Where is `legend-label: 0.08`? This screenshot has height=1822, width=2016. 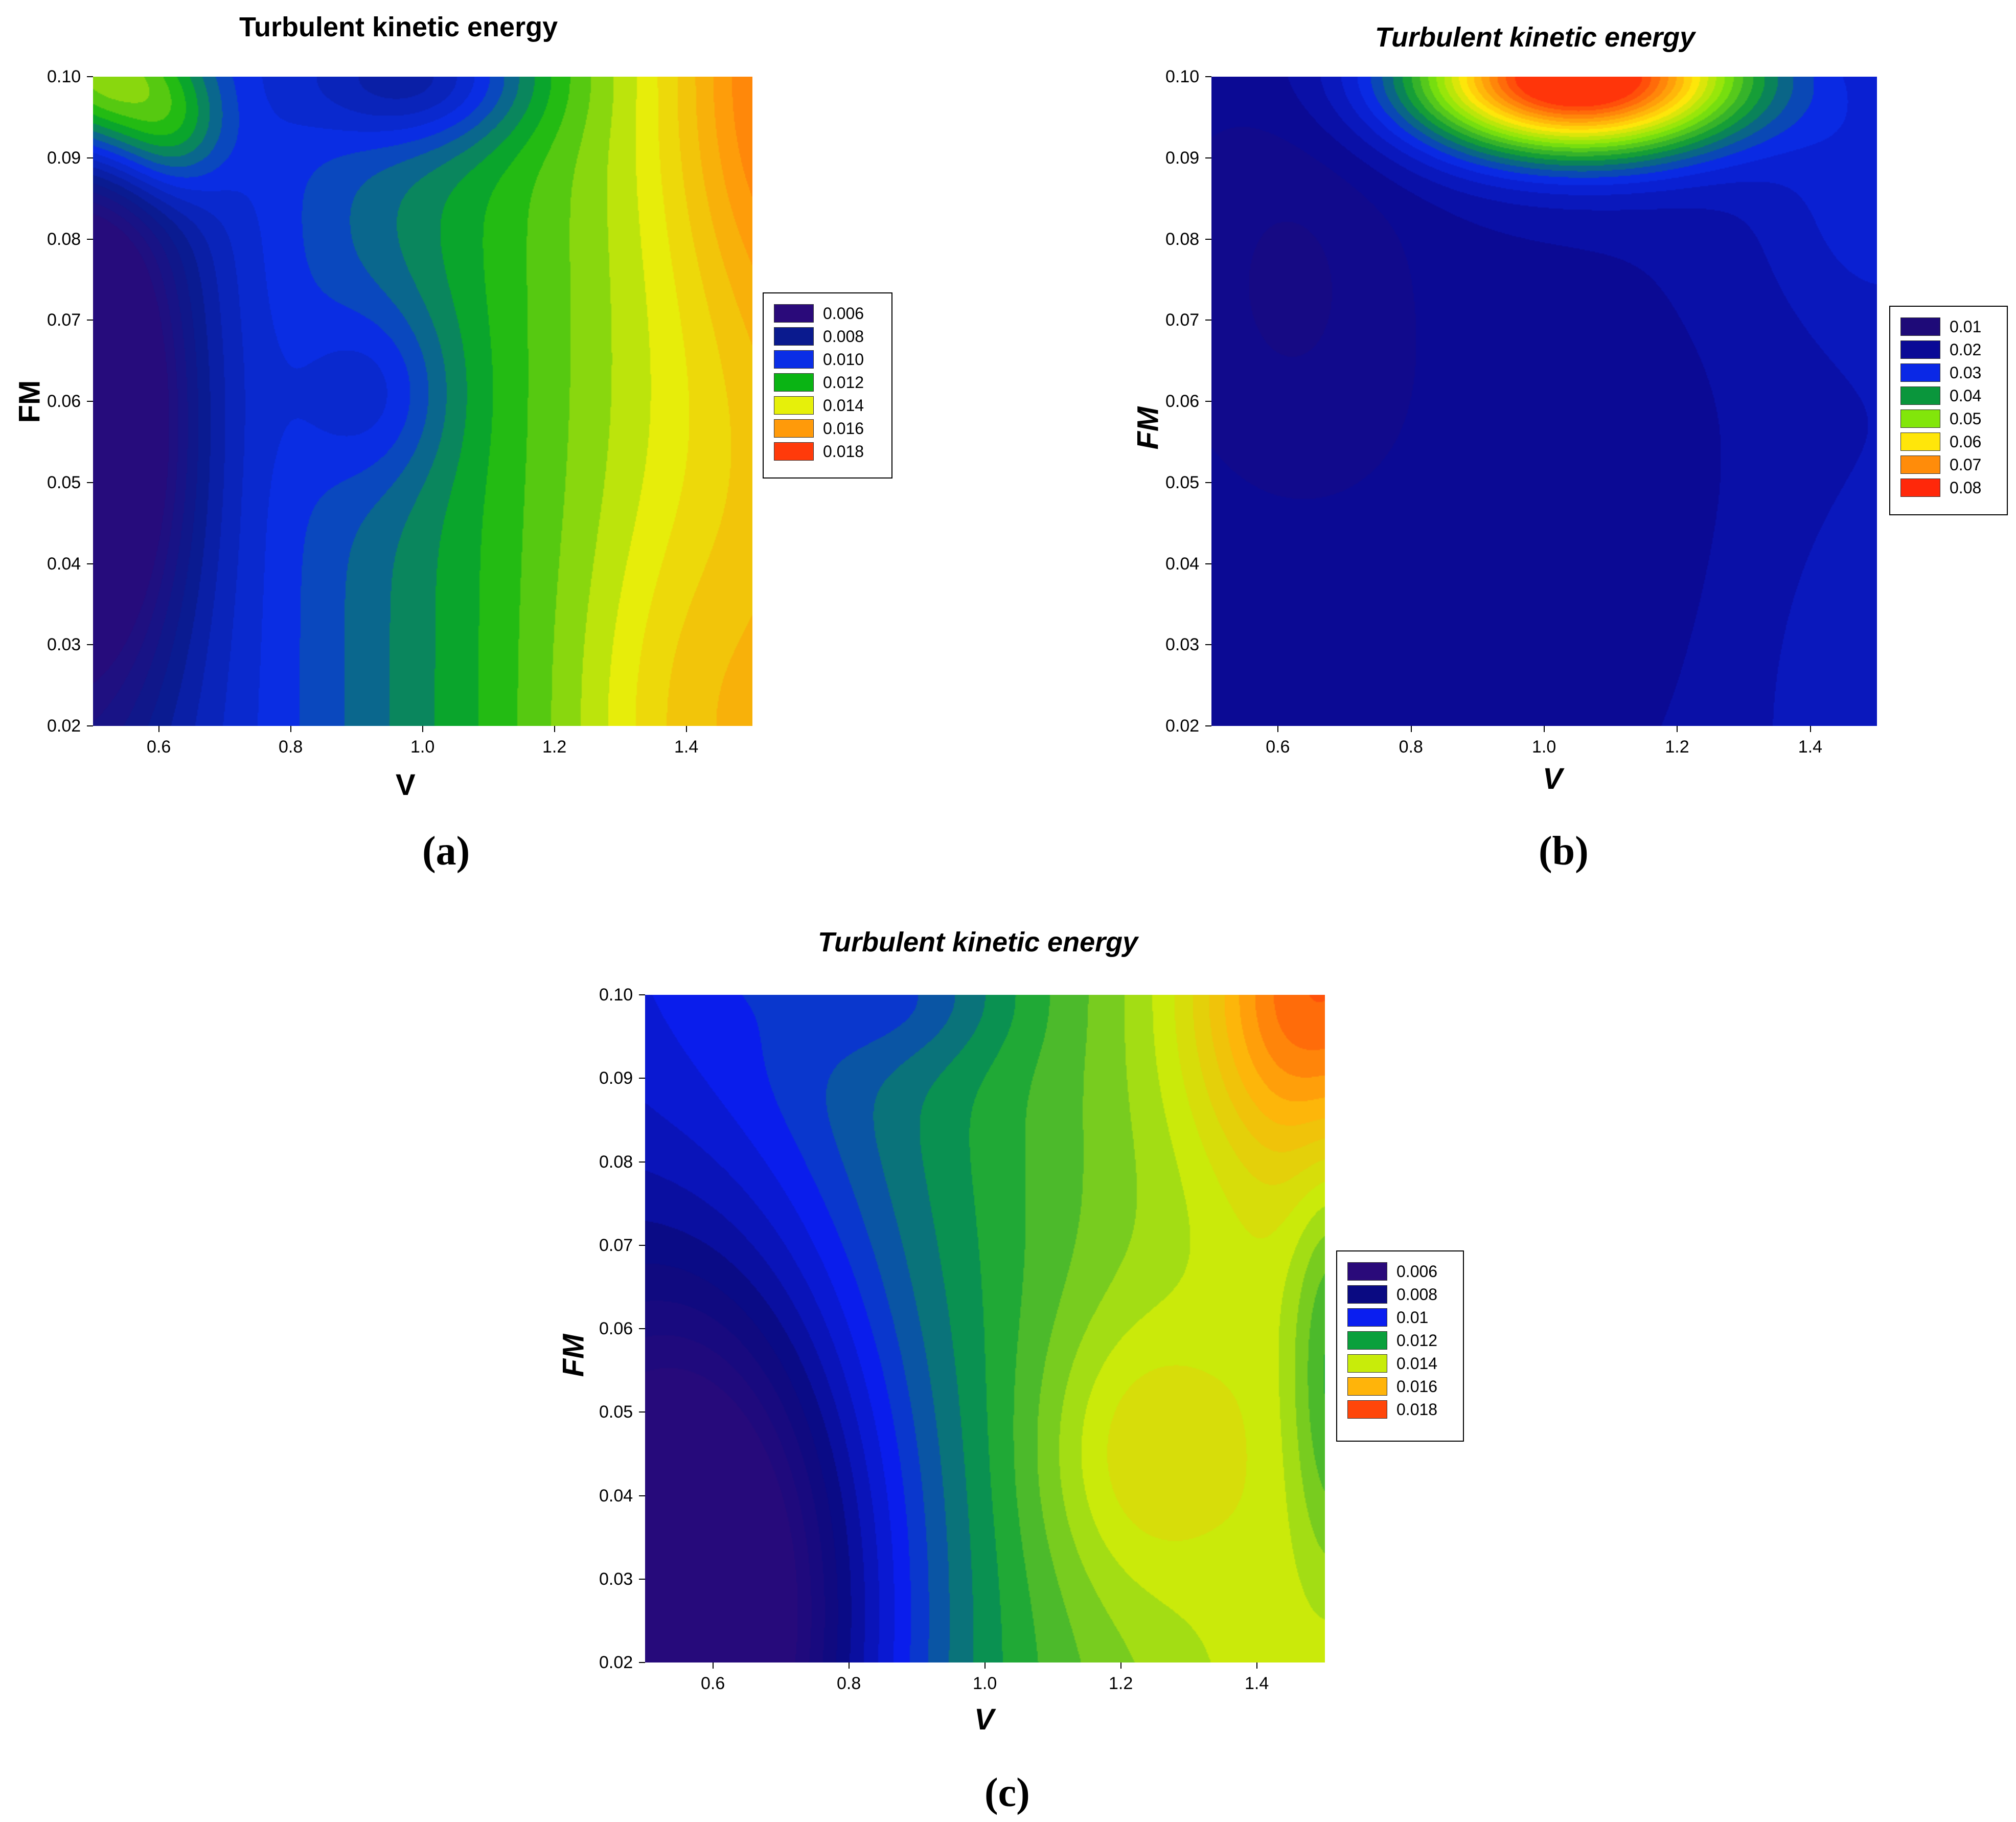 legend-label: 0.08 is located at coordinates (1966, 488).